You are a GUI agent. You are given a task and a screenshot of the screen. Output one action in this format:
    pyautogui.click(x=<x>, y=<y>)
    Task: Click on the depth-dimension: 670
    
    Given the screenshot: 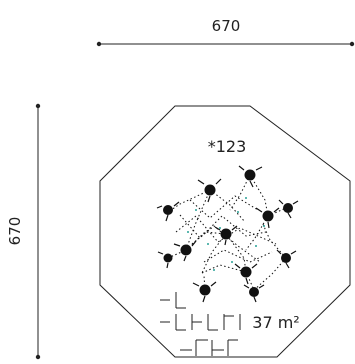 What is the action you would take?
    pyautogui.click(x=23, y=231)
    